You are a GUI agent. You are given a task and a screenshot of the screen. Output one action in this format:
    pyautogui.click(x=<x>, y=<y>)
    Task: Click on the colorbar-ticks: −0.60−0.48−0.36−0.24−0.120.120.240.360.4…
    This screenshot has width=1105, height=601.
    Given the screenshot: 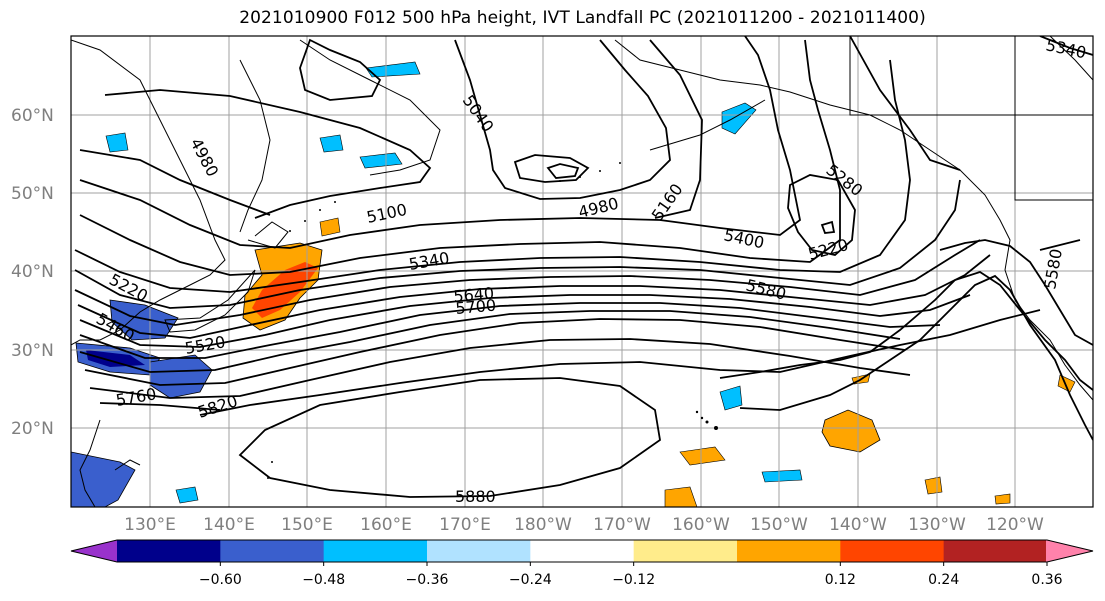 What is the action you would take?
    pyautogui.click(x=631, y=575)
    